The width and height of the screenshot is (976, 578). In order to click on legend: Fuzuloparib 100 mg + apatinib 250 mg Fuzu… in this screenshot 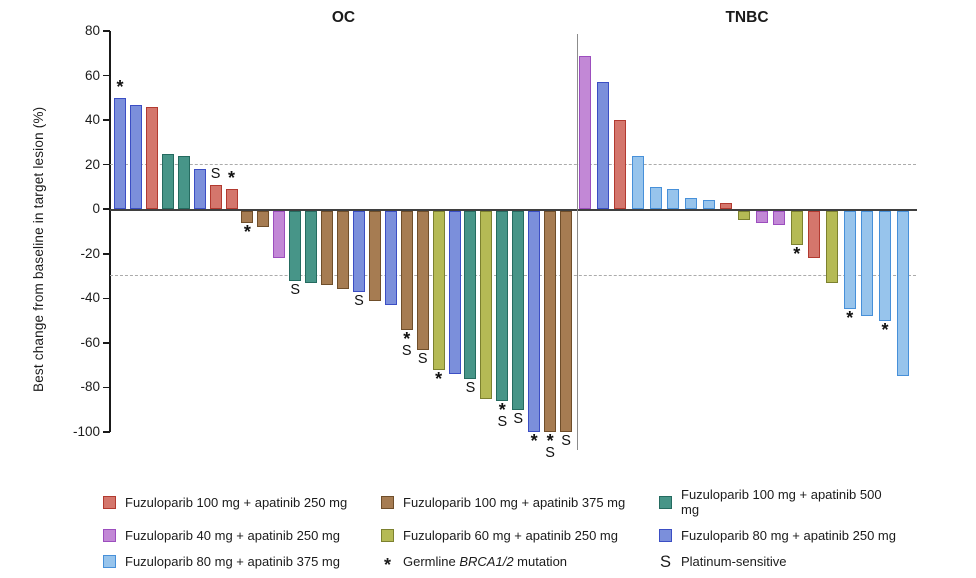, I will do `click(503, 531)`.